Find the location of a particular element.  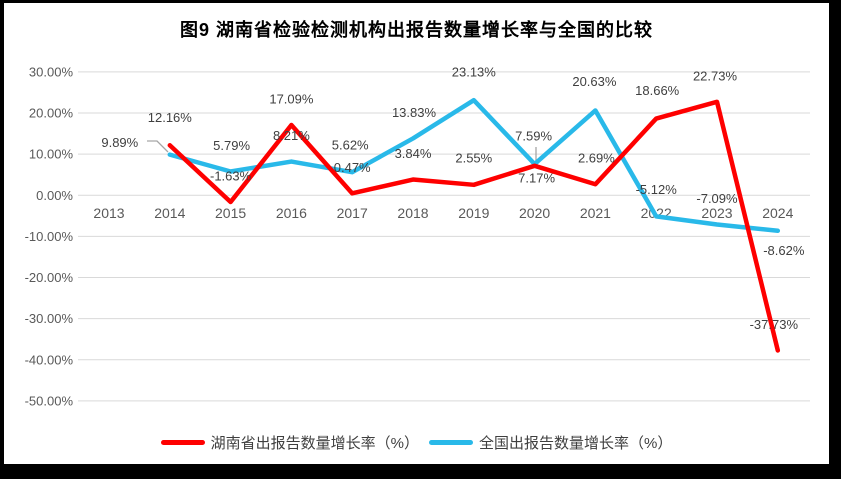

data-point-label: 18.66% is located at coordinates (657, 90).